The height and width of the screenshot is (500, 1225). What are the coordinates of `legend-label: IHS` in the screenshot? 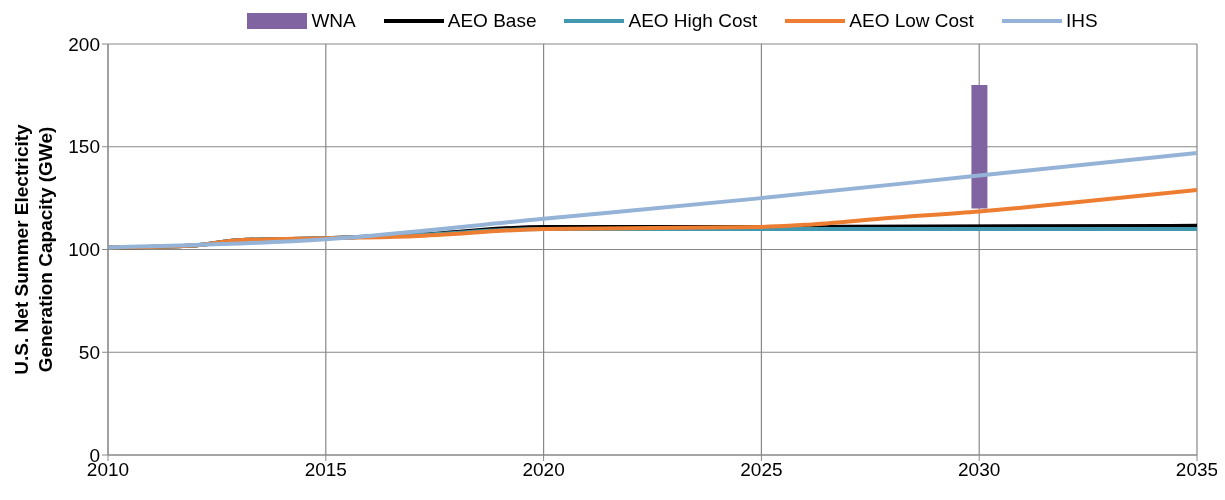 It's located at (1081, 21).